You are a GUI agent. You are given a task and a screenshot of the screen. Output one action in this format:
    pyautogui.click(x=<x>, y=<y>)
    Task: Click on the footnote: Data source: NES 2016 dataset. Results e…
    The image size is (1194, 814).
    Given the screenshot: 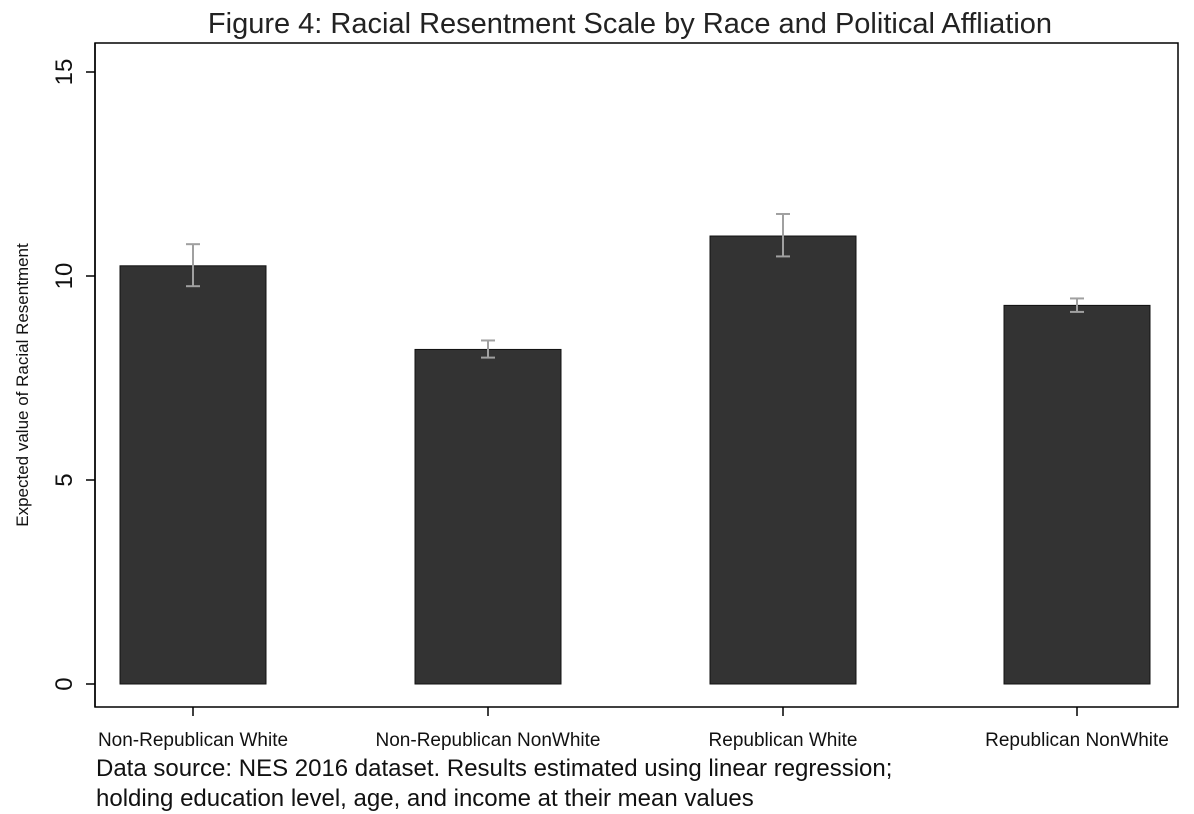 What is the action you would take?
    pyautogui.click(x=494, y=784)
    